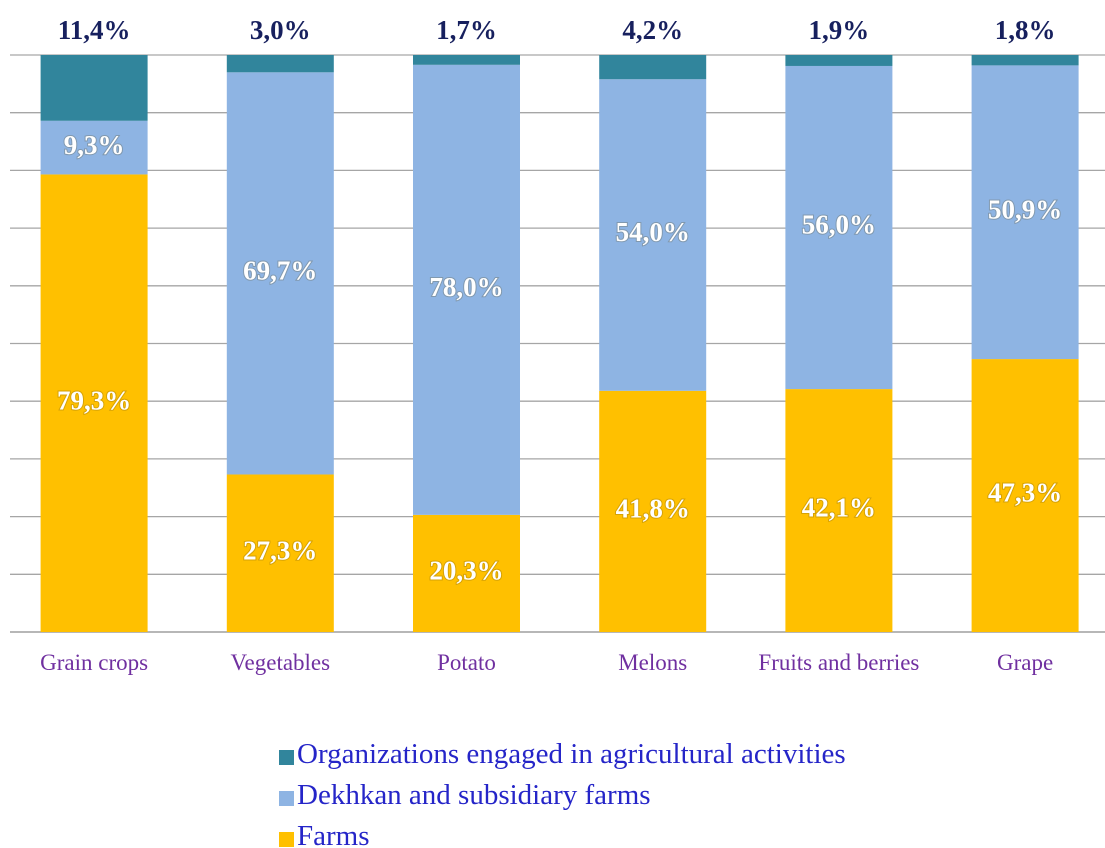 The image size is (1105, 848). I want to click on x-tick-label: Fruits and berries, so click(839, 662).